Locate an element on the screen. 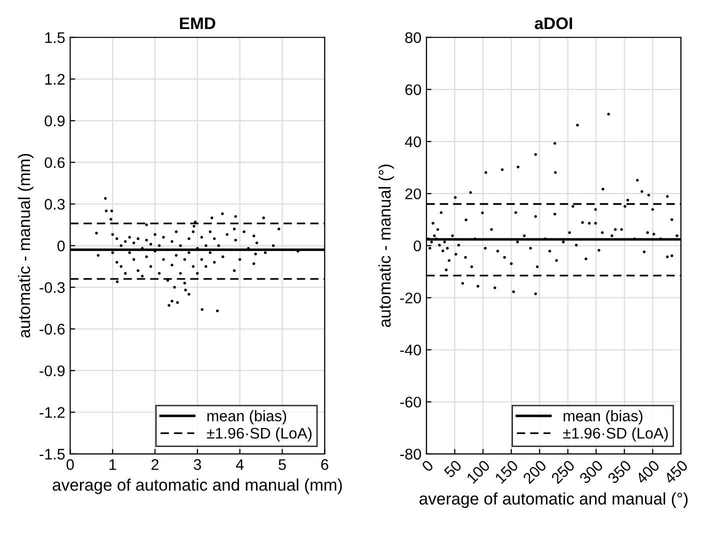 Image resolution: width=702 pixels, height=534 pixels. chart-title: aDOI is located at coordinates (553, 23).